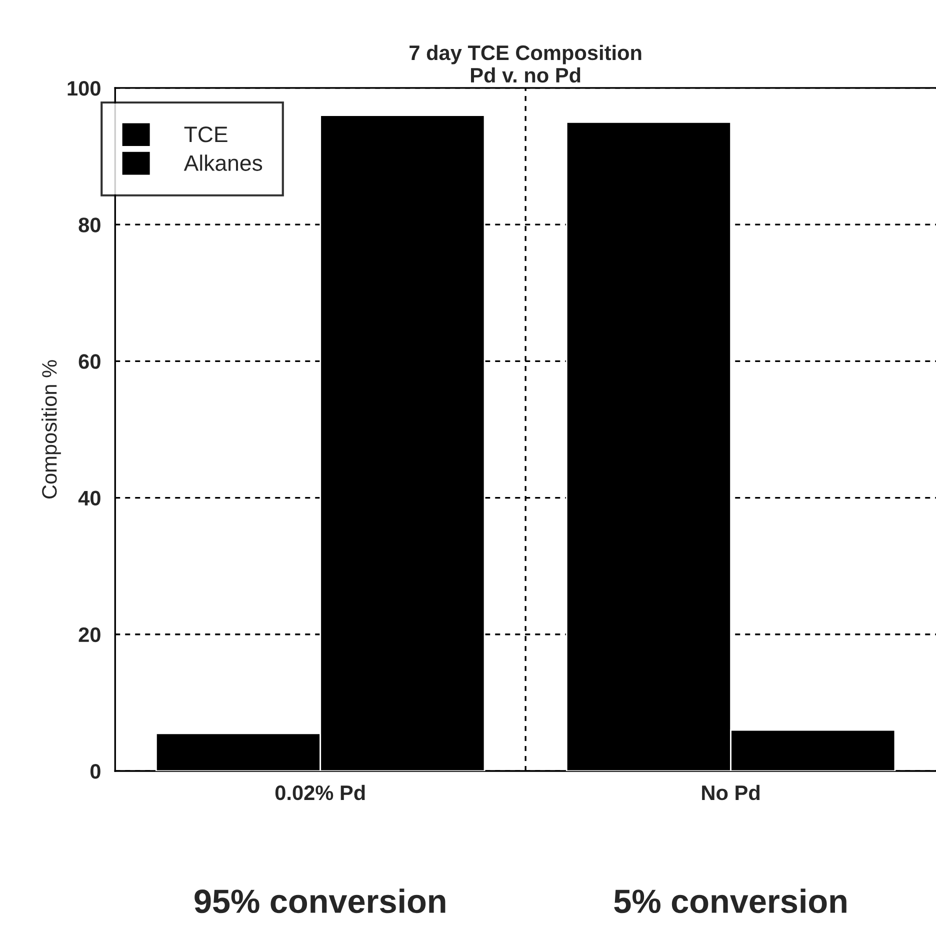  What do you see at coordinates (206, 134) in the screenshot?
I see `legend-label: TCE` at bounding box center [206, 134].